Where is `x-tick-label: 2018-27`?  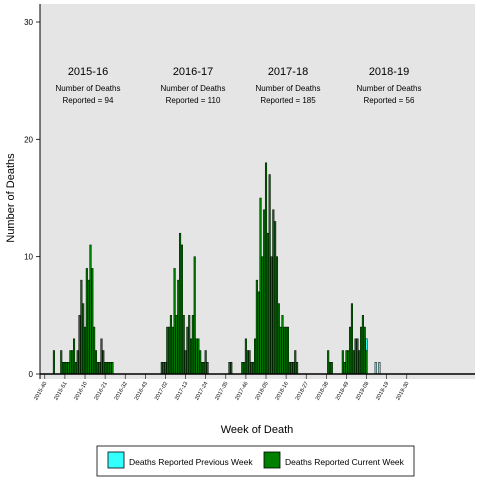 x-tick-label: 2018-27 is located at coordinates (302, 391).